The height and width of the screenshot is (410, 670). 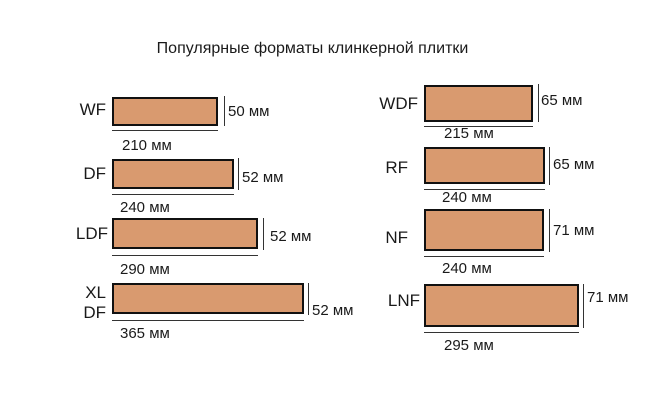 I want to click on format-name: DF, so click(x=94, y=173).